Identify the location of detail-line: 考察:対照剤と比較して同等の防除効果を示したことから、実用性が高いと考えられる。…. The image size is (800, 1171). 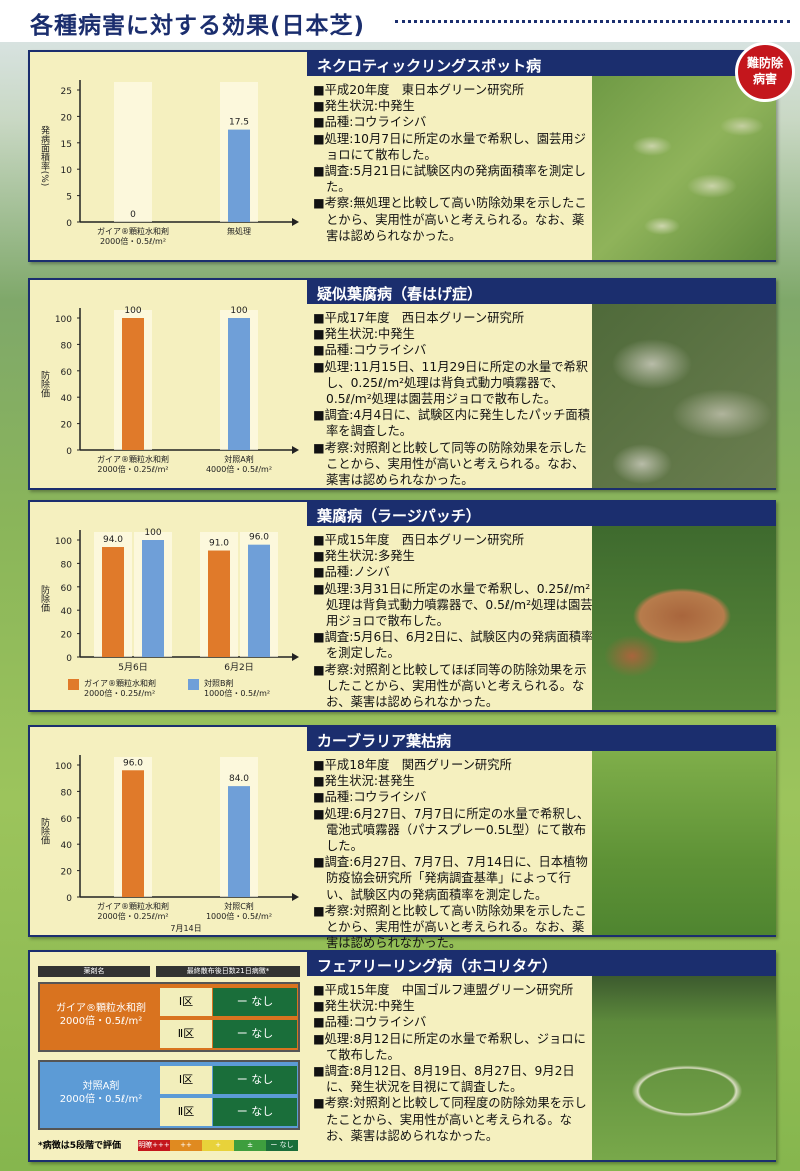
(454, 464).